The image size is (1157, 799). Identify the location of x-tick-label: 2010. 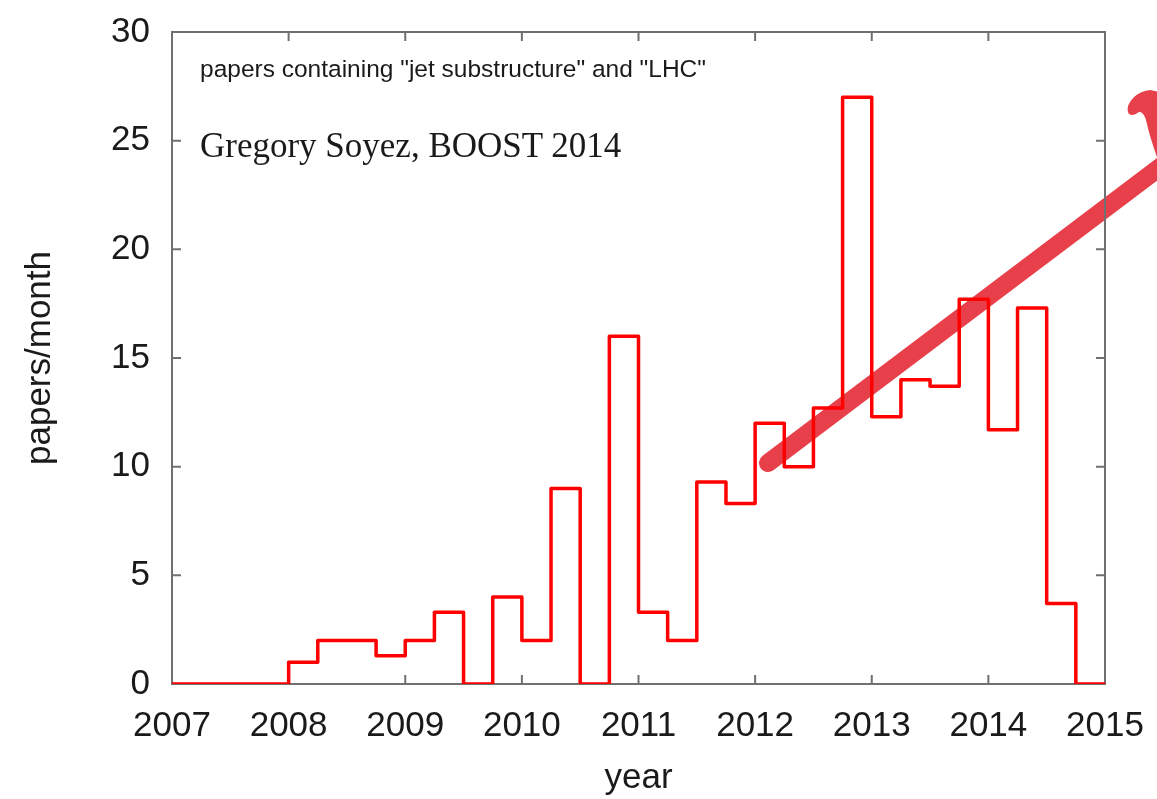
(521, 723).